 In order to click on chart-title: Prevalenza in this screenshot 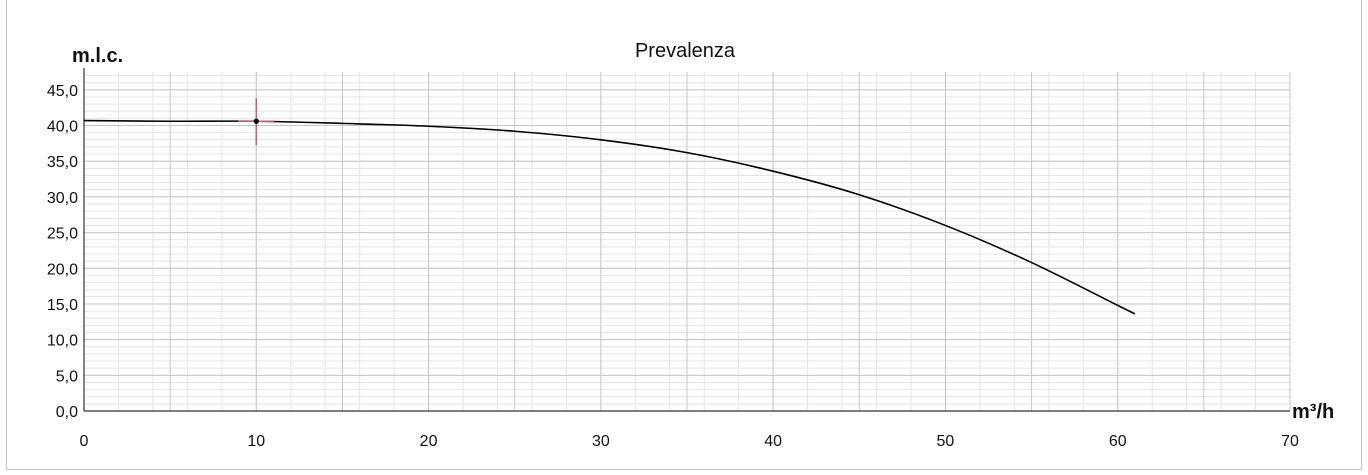, I will do `click(685, 51)`.